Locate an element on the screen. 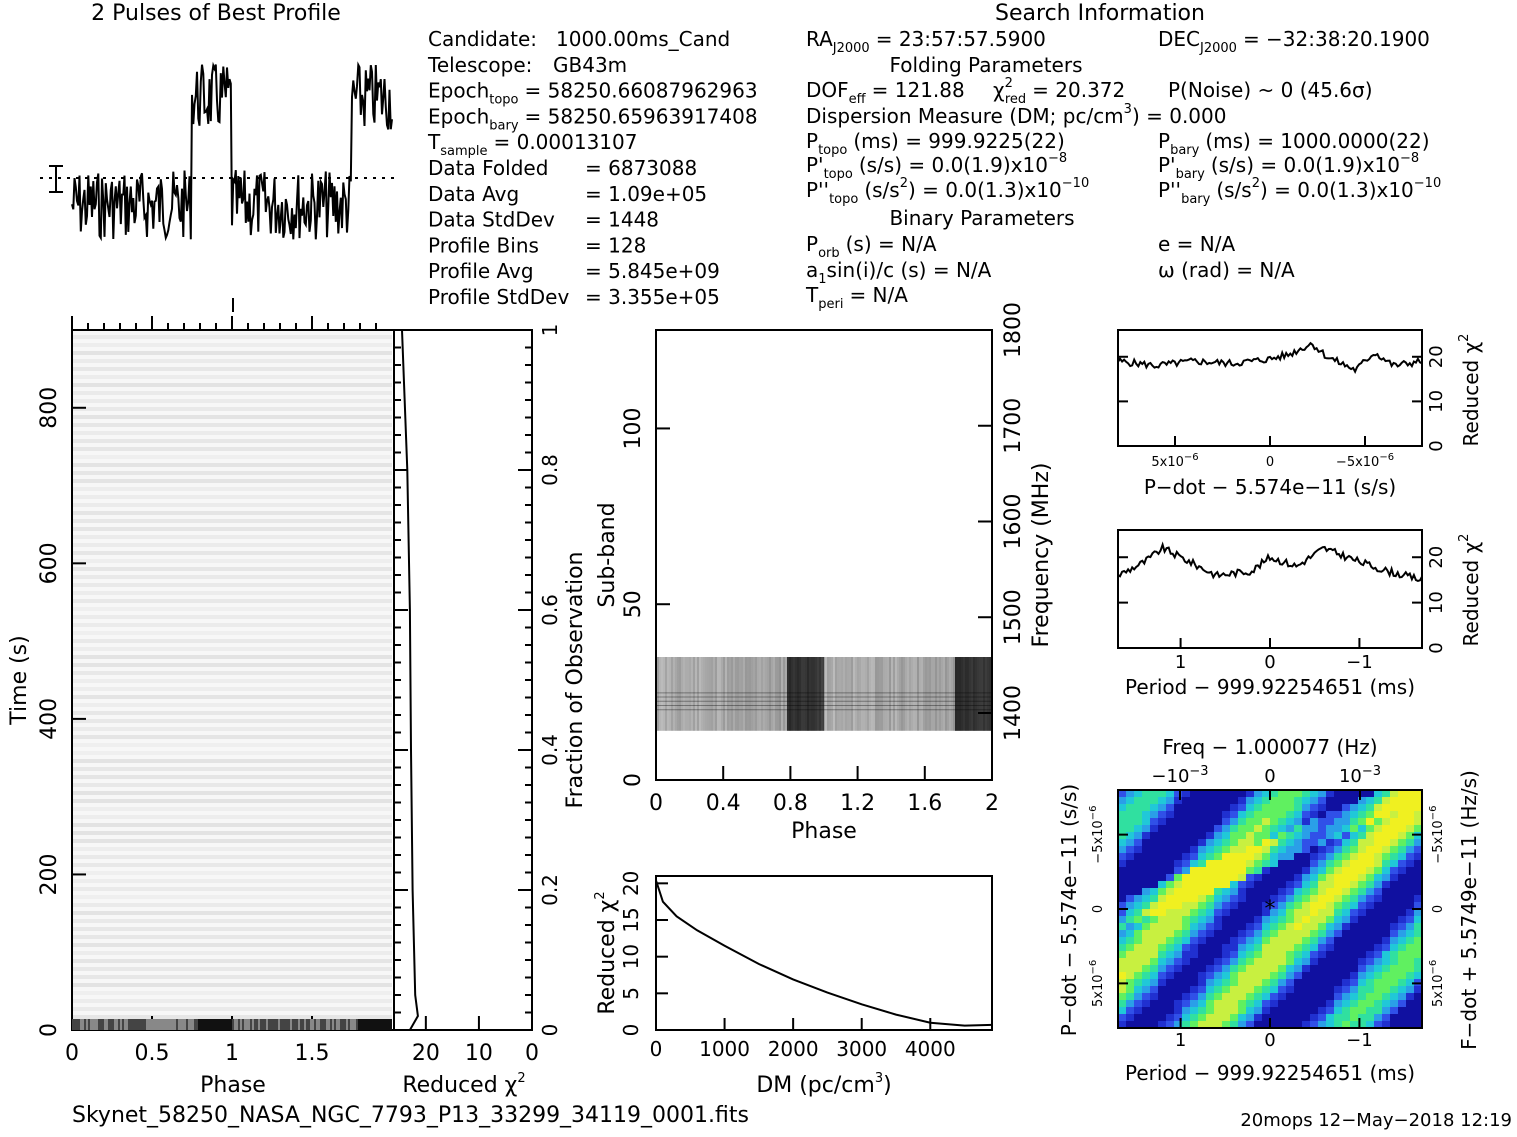 Image resolution: width=1517 pixels, height=1137 pixels. tick-label: 10 is located at coordinates (479, 1053).